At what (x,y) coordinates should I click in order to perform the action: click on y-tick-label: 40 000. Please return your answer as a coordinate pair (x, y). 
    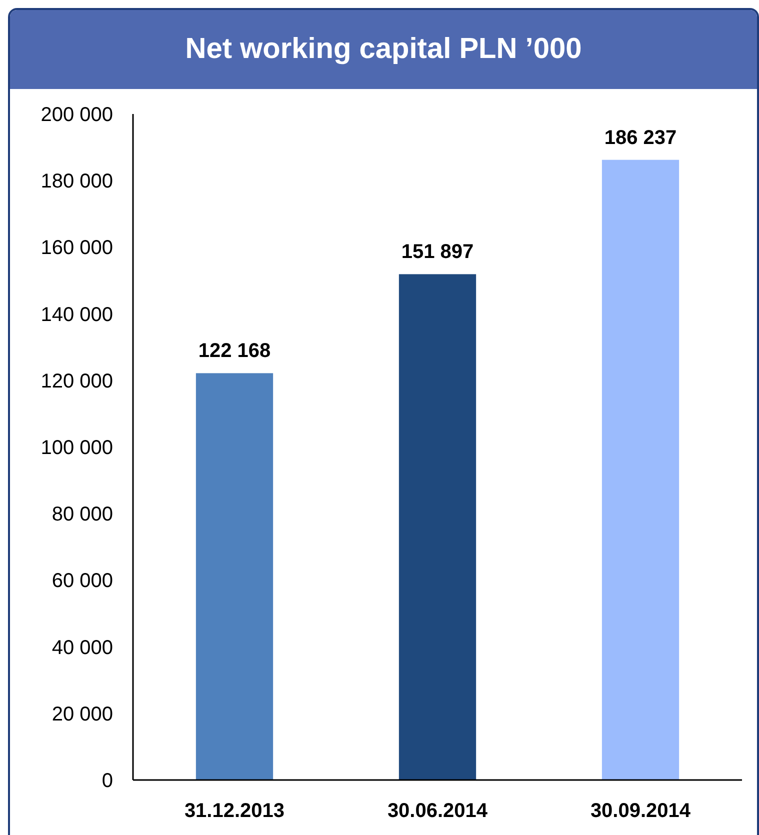
    Looking at the image, I should click on (82, 647).